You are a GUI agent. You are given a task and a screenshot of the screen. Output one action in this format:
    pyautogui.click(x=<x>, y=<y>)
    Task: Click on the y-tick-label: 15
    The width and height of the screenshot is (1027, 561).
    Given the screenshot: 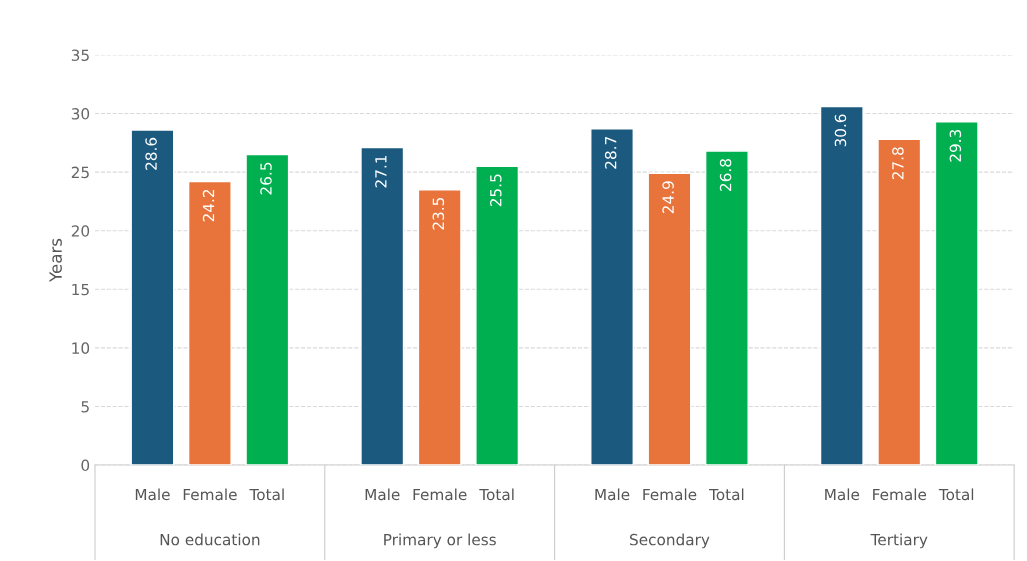 What is the action you would take?
    pyautogui.click(x=80, y=289)
    